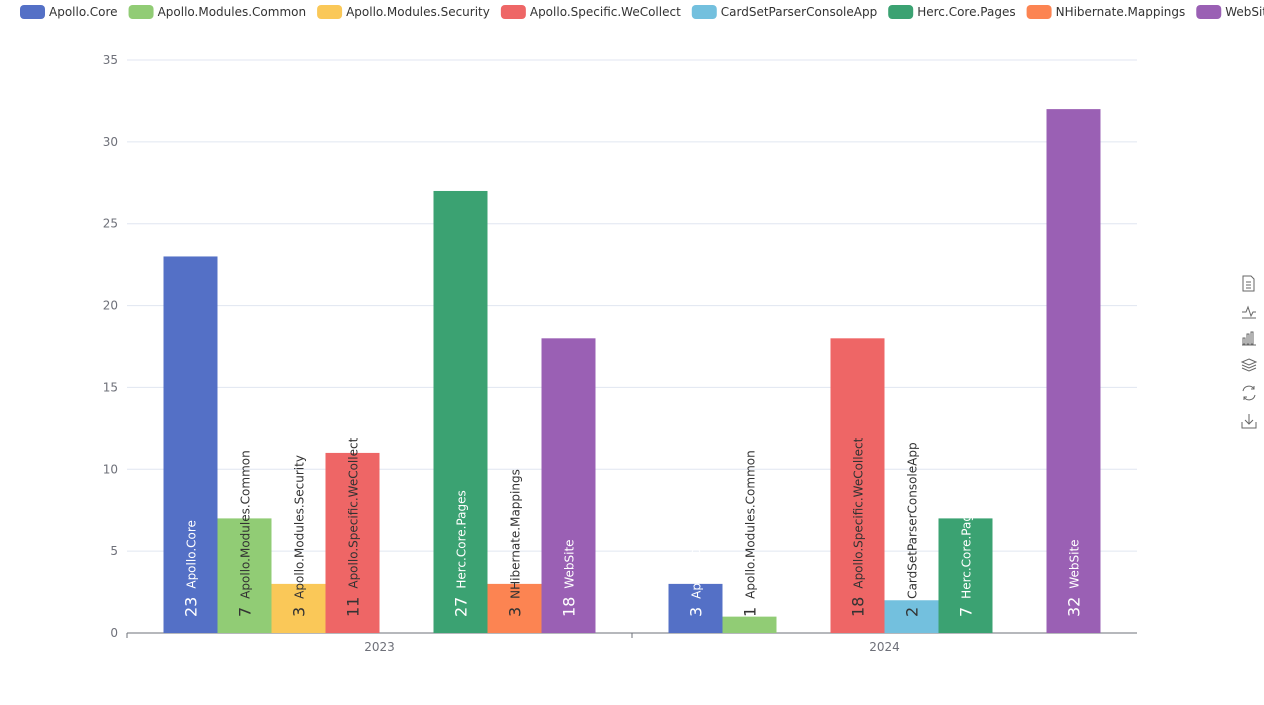 The width and height of the screenshot is (1264, 705). I want to click on legend-label: Apollo.Core, so click(83, 12).